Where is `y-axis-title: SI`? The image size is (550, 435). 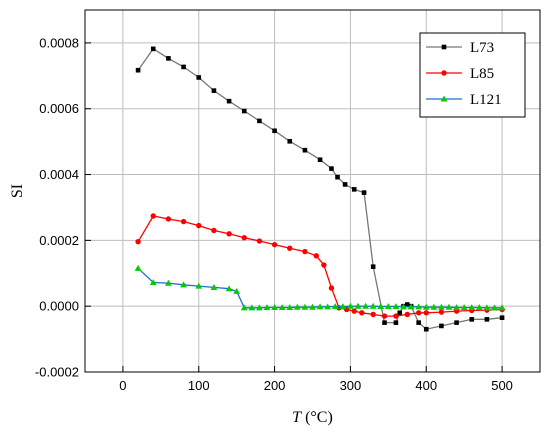 y-axis-title: SI is located at coordinates (17, 191).